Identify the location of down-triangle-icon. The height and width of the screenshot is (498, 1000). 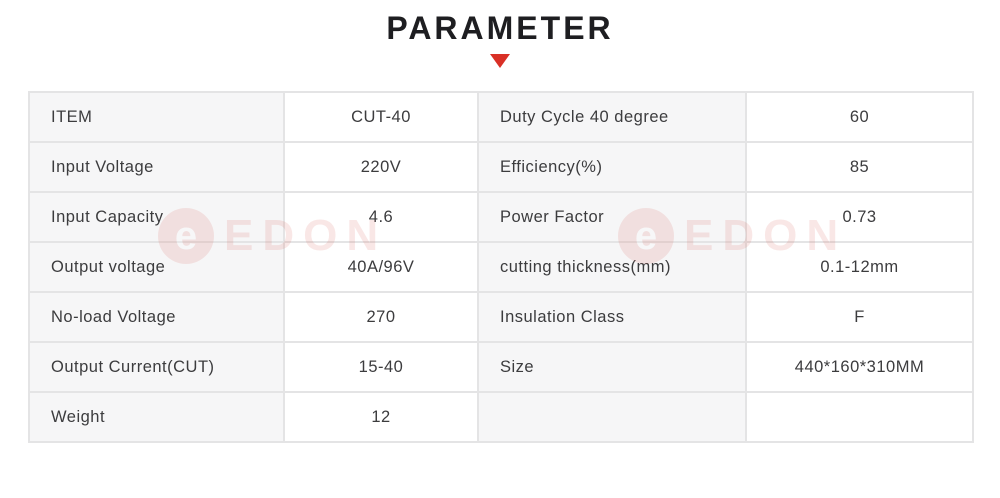
(500, 61).